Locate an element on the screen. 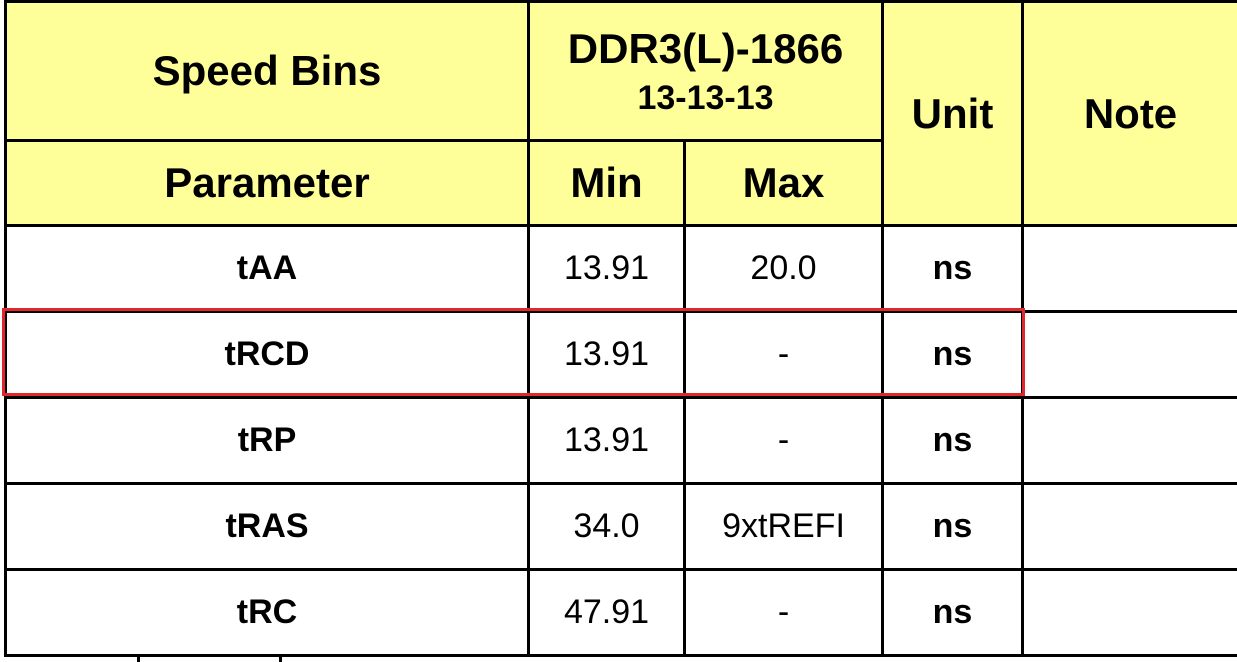 This screenshot has width=1237, height=662. param-cell: tRCD is located at coordinates (267, 354).